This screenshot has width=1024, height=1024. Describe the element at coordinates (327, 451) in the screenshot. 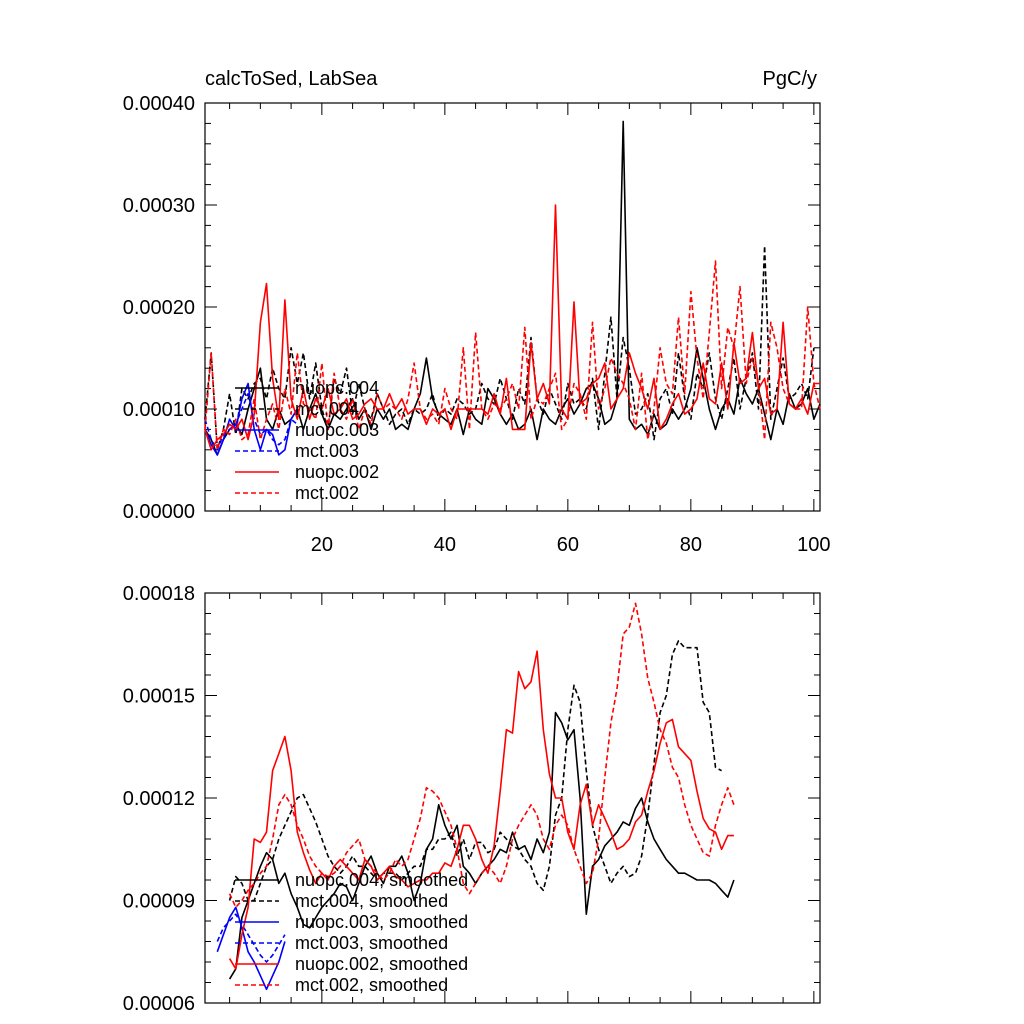

I see `legend-label: mct.003` at that location.